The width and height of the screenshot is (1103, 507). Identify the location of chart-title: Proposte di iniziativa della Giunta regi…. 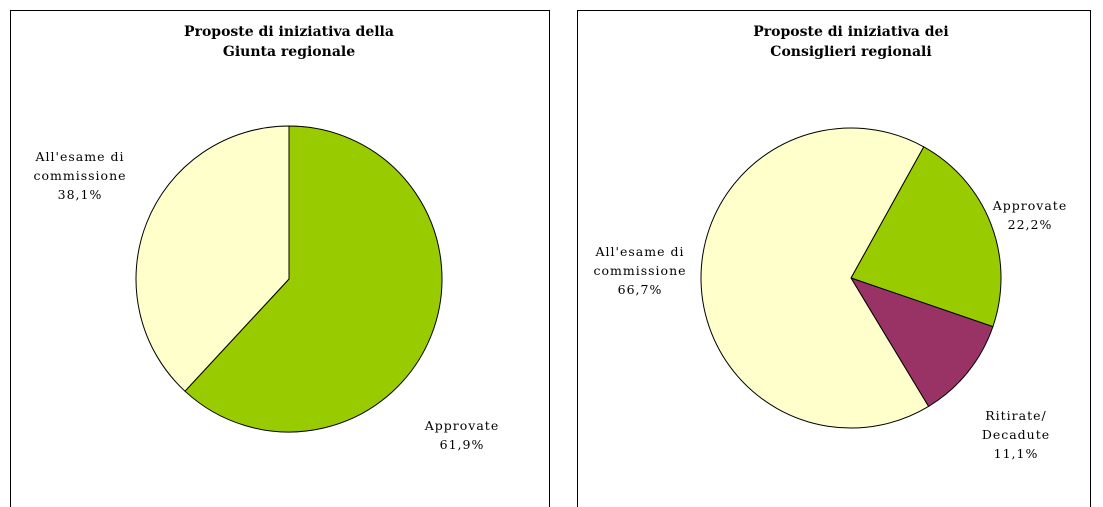
(289, 42).